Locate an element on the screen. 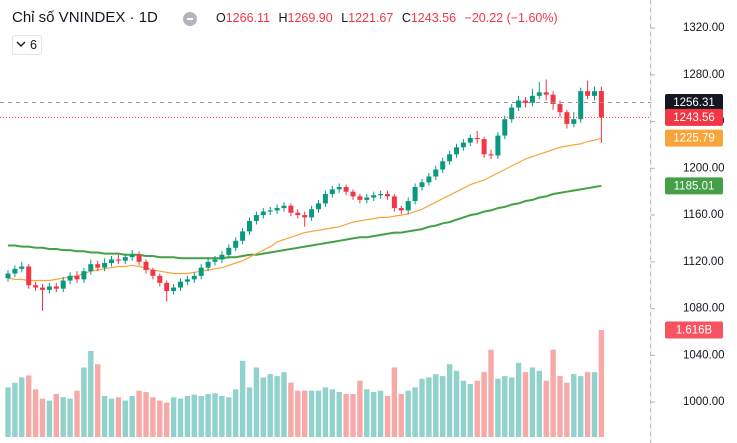  symbol-title: Chỉ số VNINDEX · 1D is located at coordinates (85, 17).